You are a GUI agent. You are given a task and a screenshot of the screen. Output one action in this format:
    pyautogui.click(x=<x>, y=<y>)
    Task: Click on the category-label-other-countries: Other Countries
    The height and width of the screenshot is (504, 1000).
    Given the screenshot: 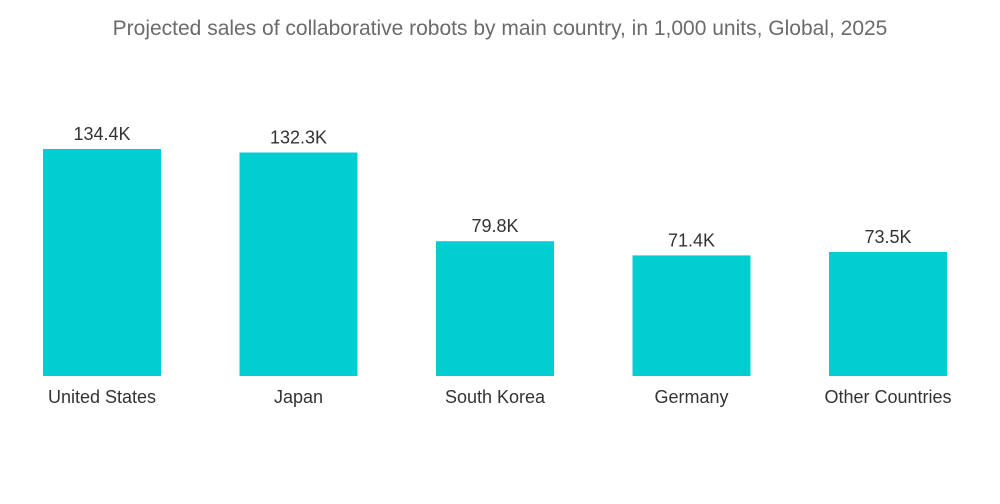 What is the action you would take?
    pyautogui.click(x=887, y=397)
    